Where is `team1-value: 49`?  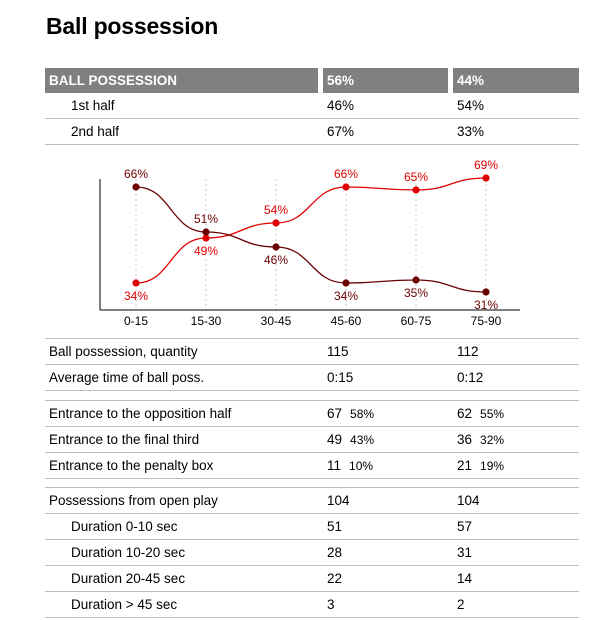 team1-value: 49 is located at coordinates (335, 439).